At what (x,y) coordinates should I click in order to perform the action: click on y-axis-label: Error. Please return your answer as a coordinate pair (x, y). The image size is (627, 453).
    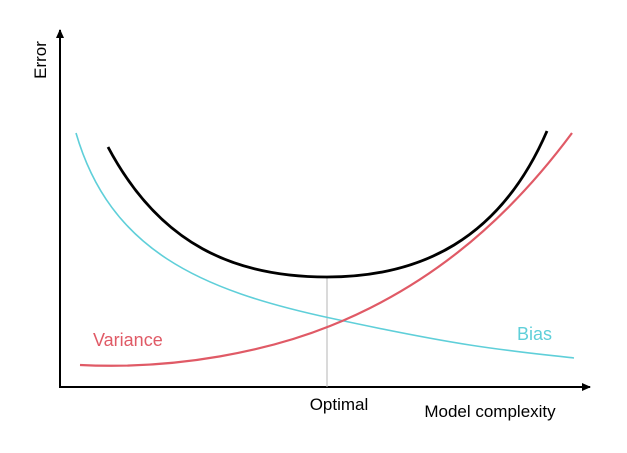
    Looking at the image, I should click on (40, 60).